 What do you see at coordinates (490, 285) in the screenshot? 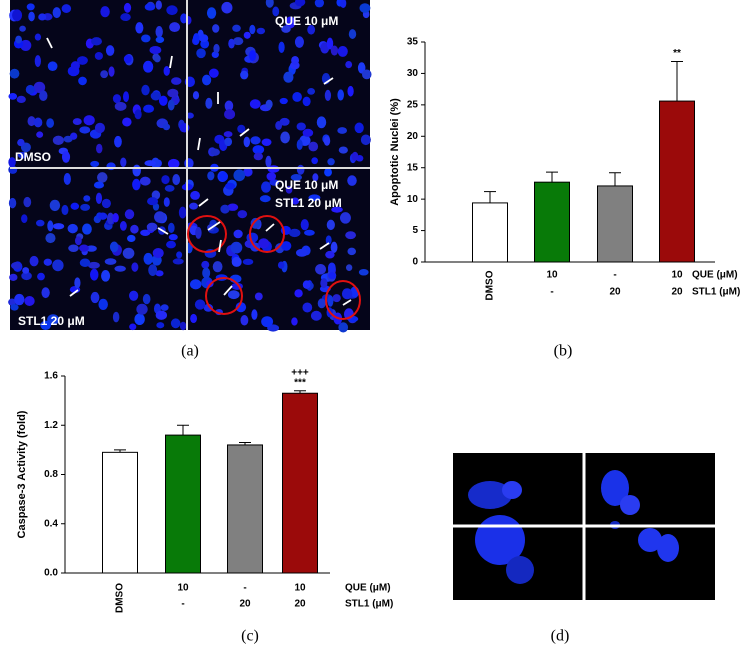
I see `x-tick-label: DMSO` at bounding box center [490, 285].